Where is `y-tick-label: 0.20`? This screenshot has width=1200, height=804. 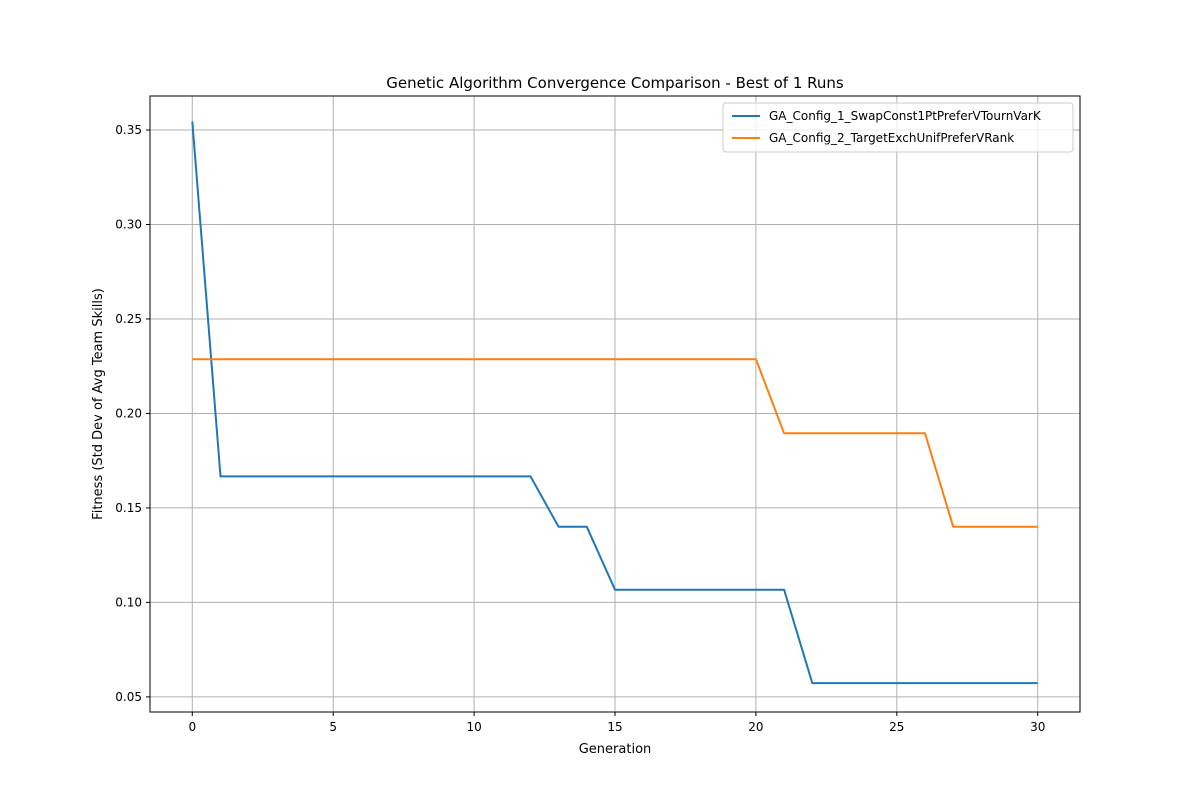
y-tick-label: 0.20 is located at coordinates (128, 413).